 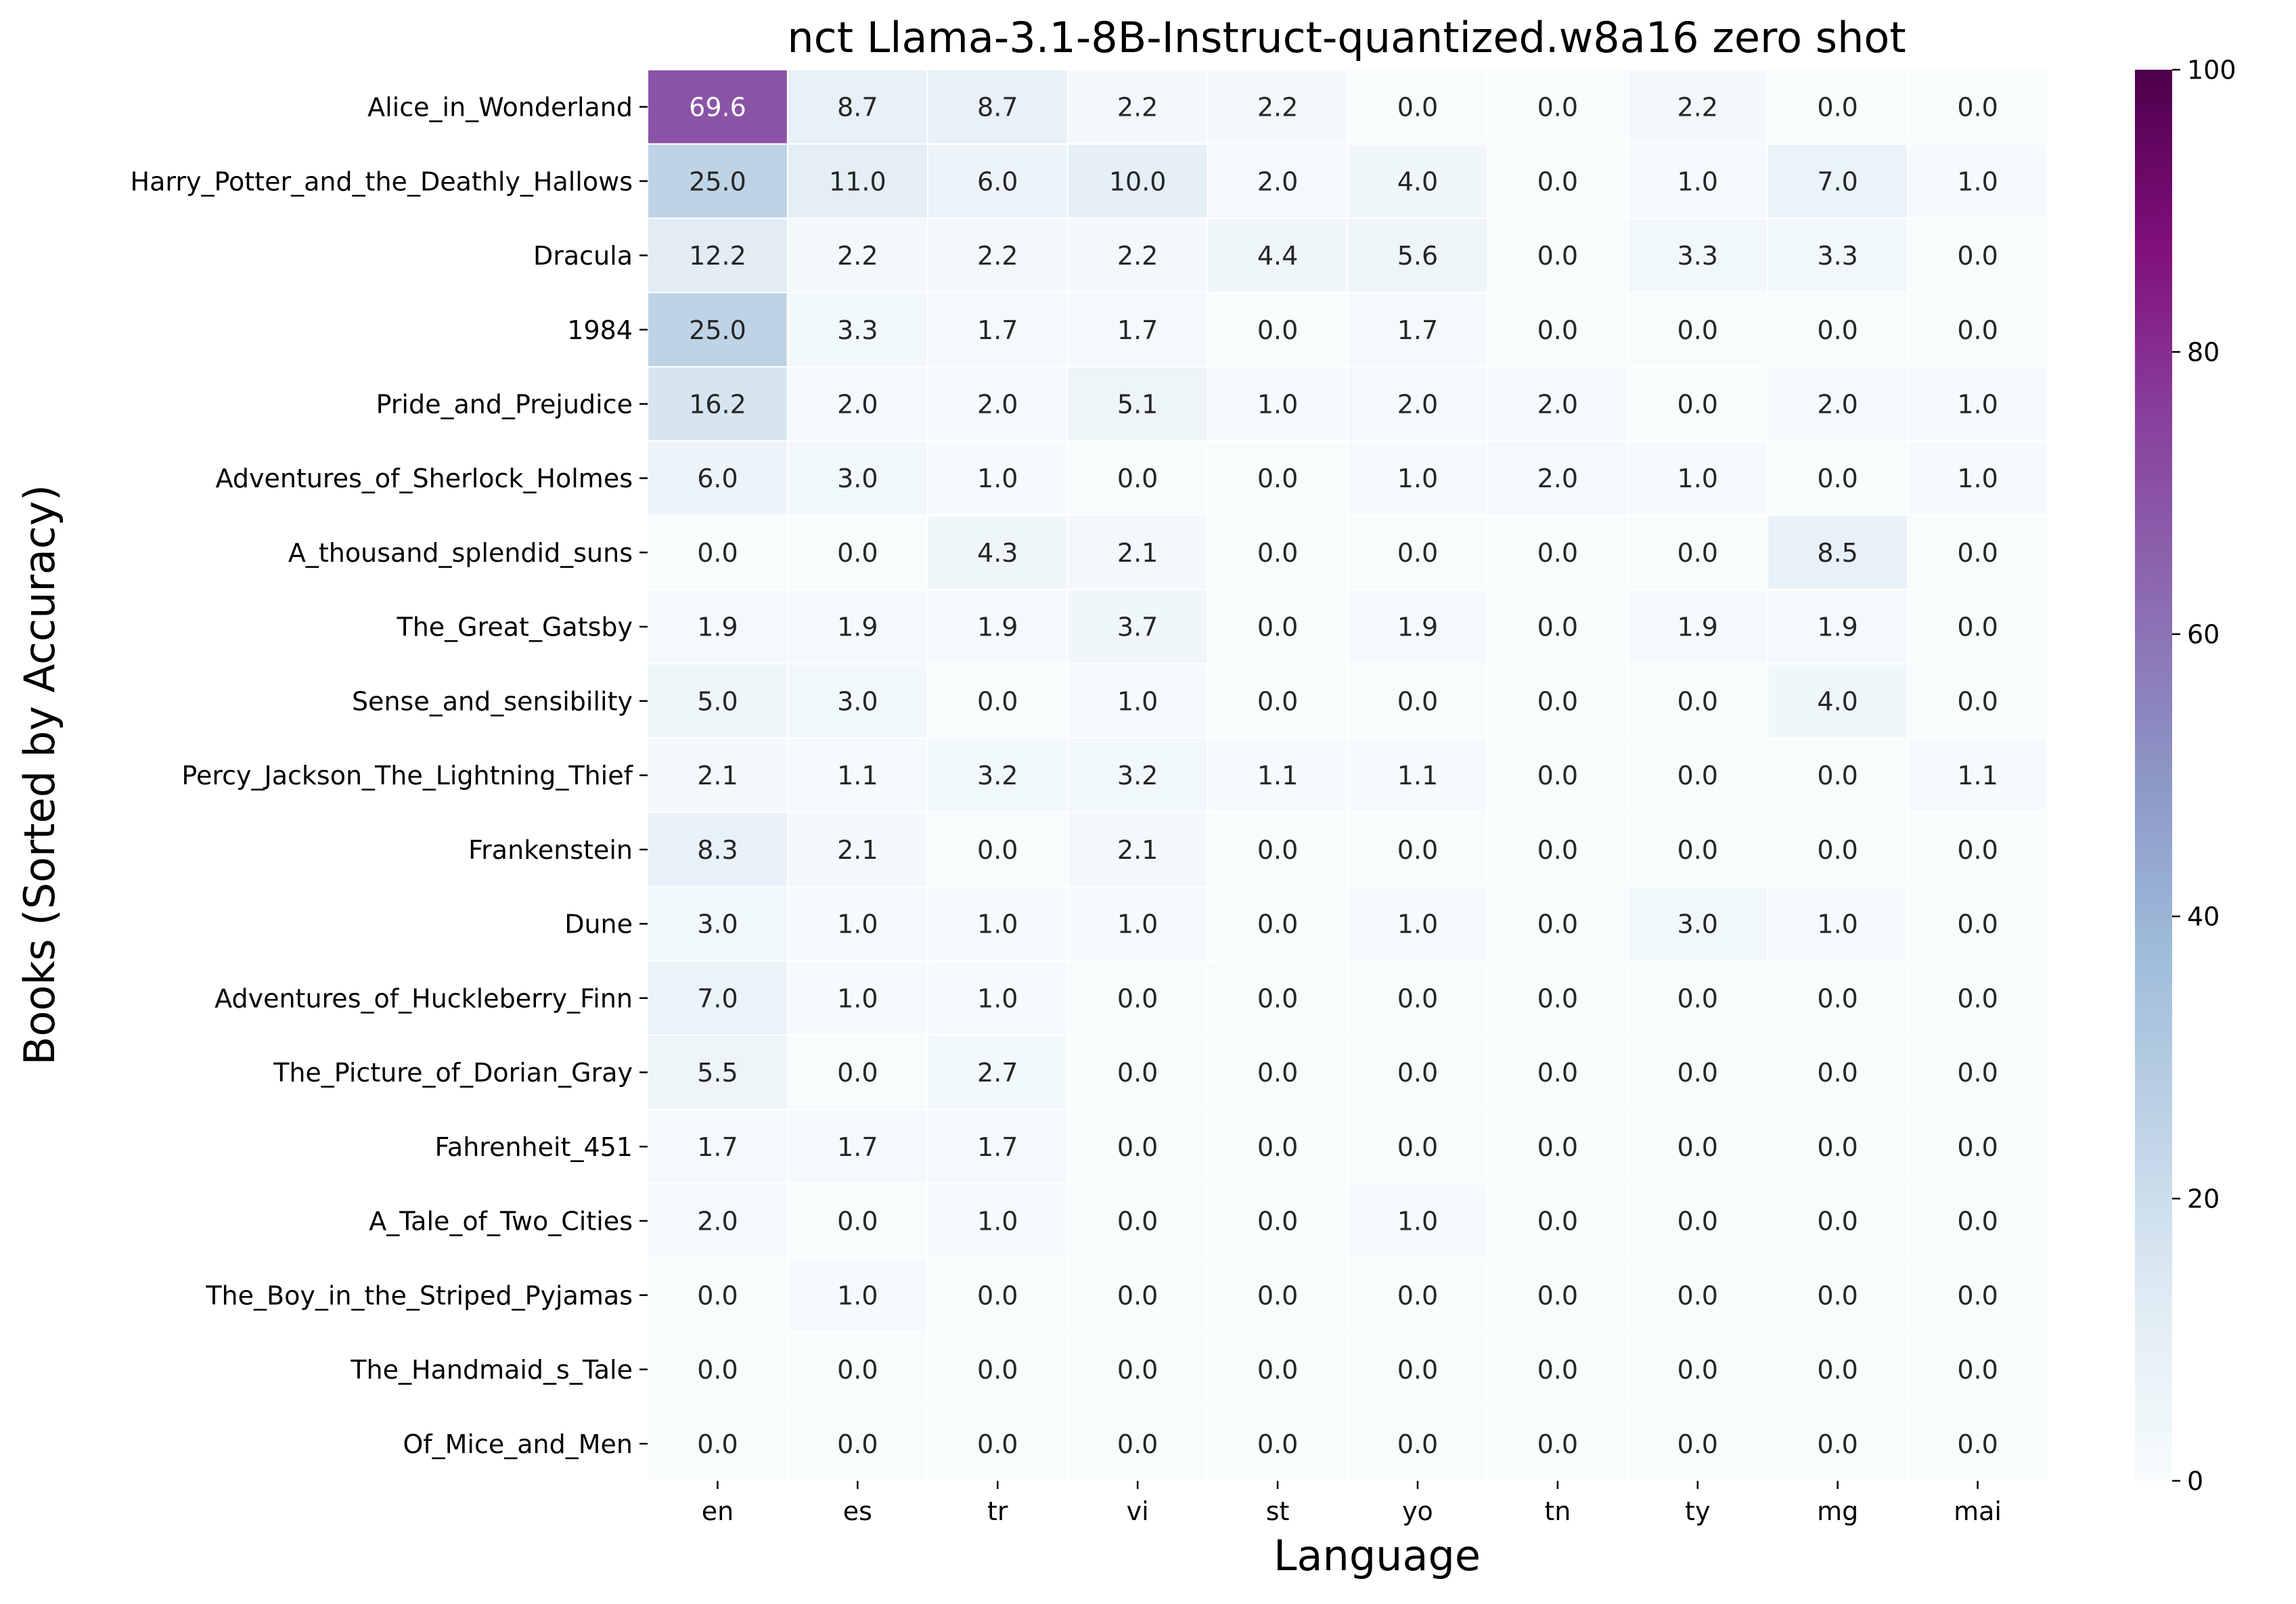 What do you see at coordinates (1418, 329) in the screenshot?
I see `cell-1984-yo` at bounding box center [1418, 329].